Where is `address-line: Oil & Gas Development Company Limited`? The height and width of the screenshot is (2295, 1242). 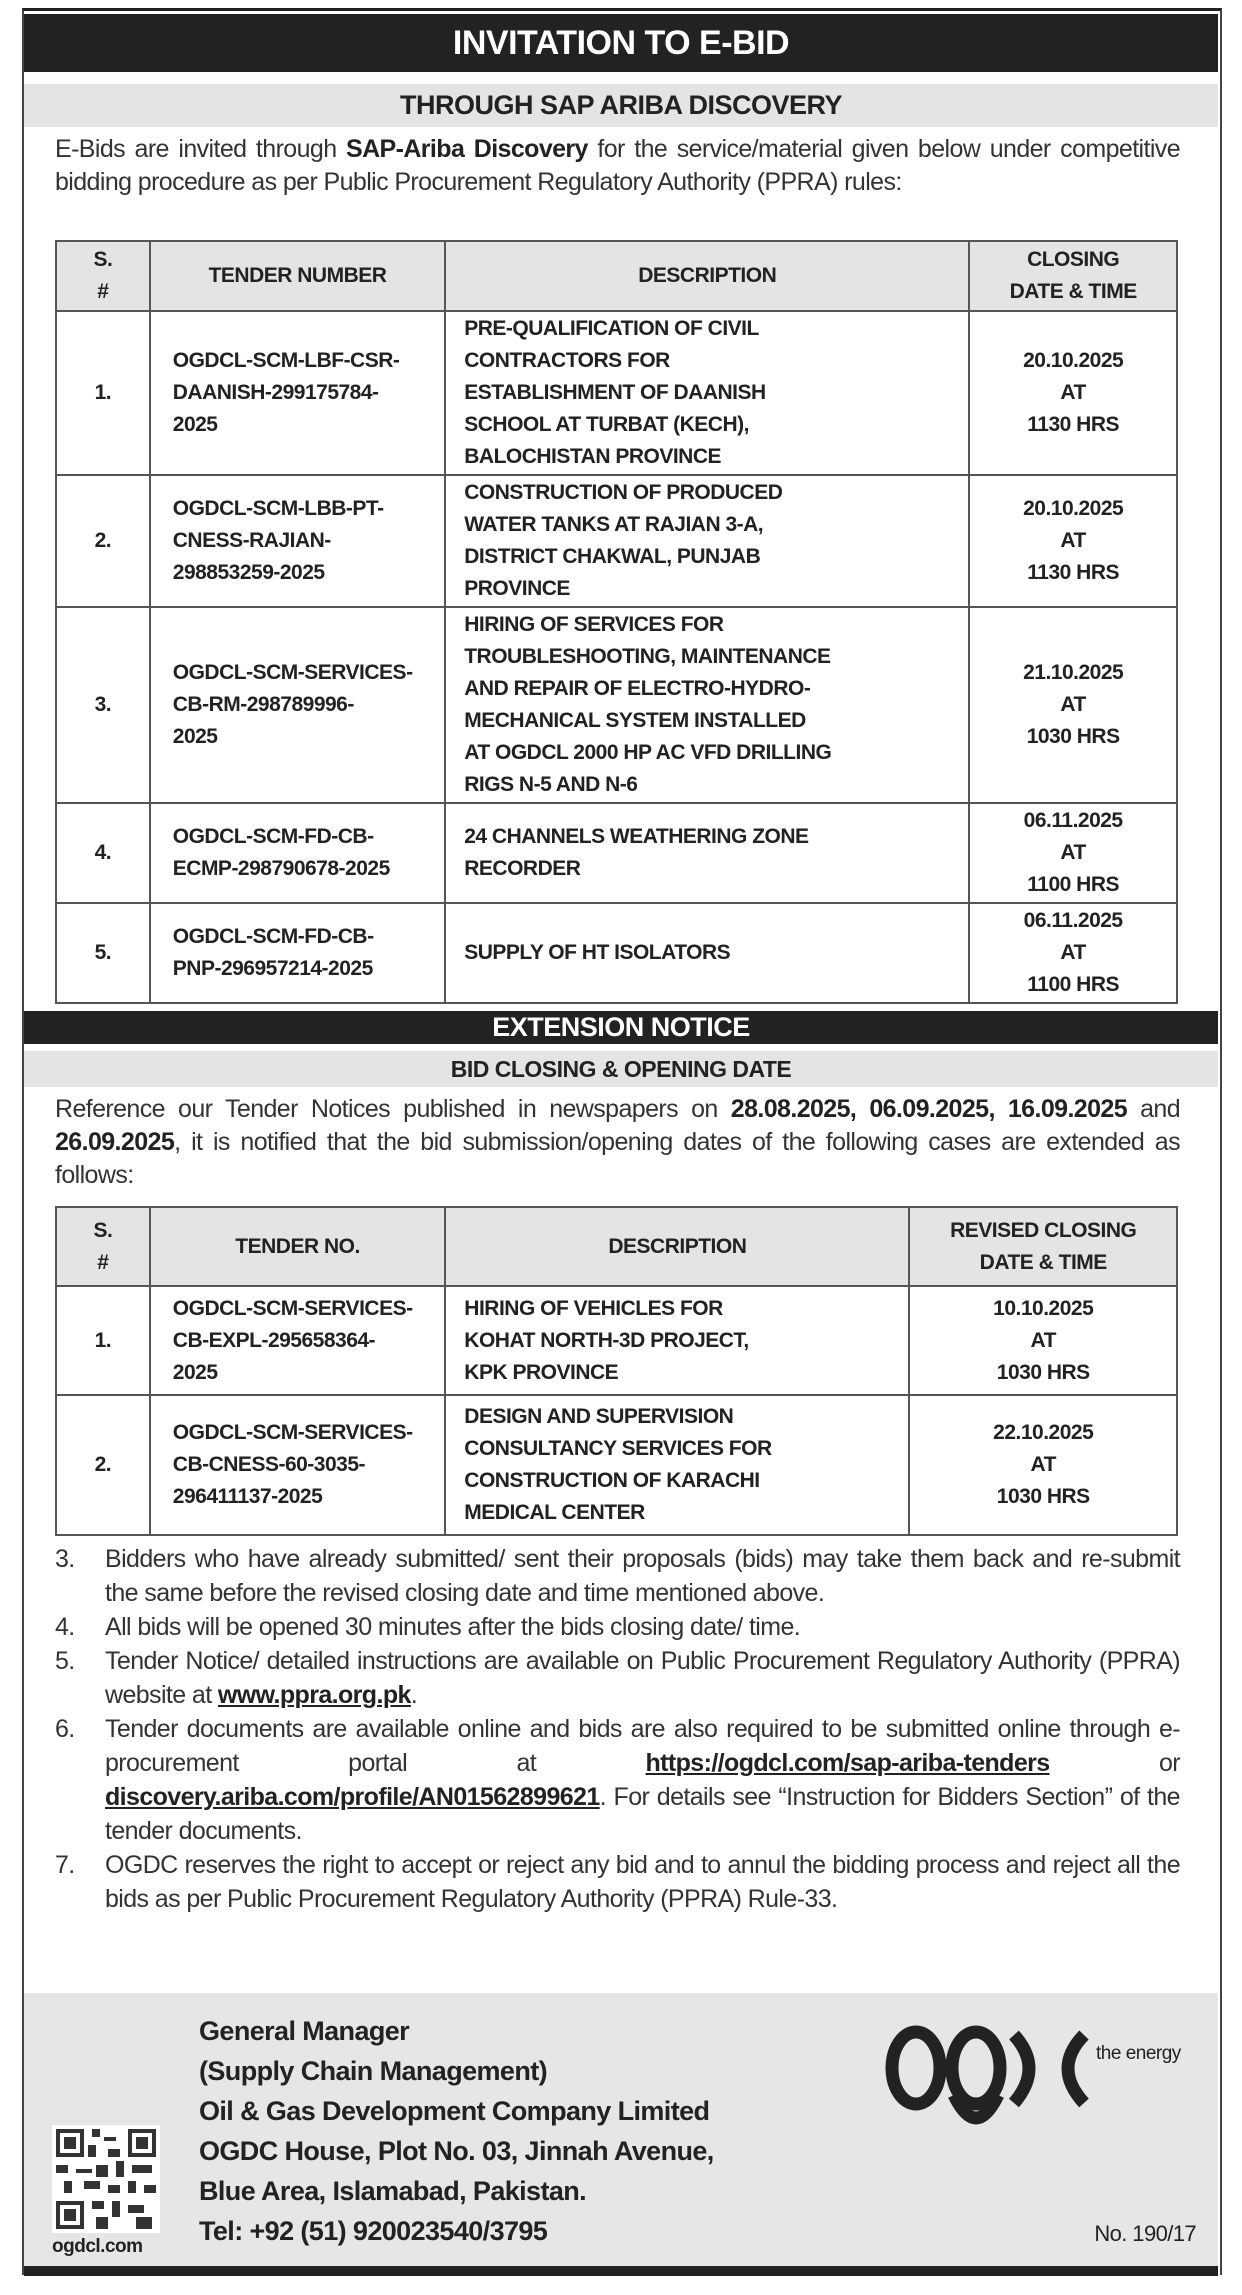 address-line: Oil & Gas Development Company Limited is located at coordinates (454, 2111).